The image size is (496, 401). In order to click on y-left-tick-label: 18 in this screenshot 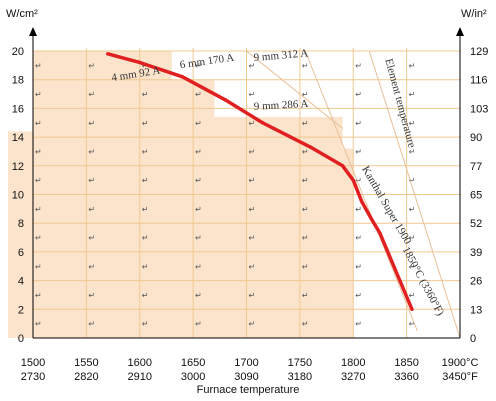, I will do `click(18, 81)`.